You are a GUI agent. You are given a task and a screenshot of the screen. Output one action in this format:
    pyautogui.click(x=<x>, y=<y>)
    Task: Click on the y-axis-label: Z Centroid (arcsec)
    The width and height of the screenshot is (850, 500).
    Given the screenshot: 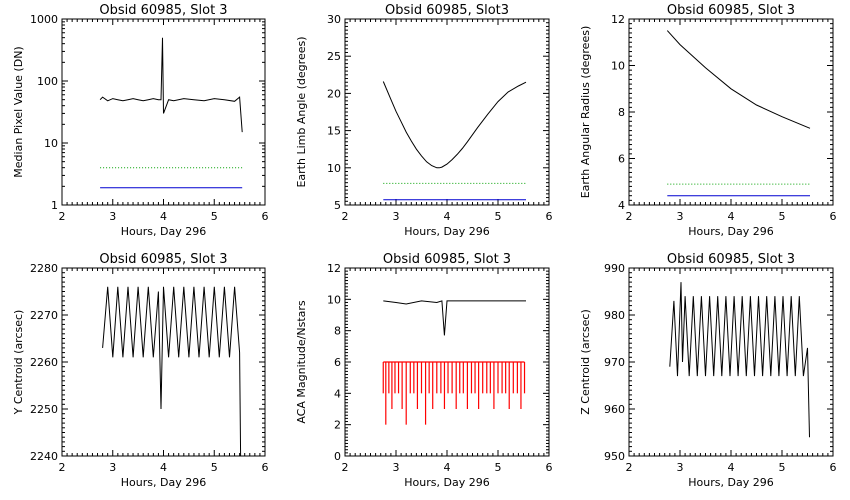 What is the action you would take?
    pyautogui.click(x=585, y=362)
    